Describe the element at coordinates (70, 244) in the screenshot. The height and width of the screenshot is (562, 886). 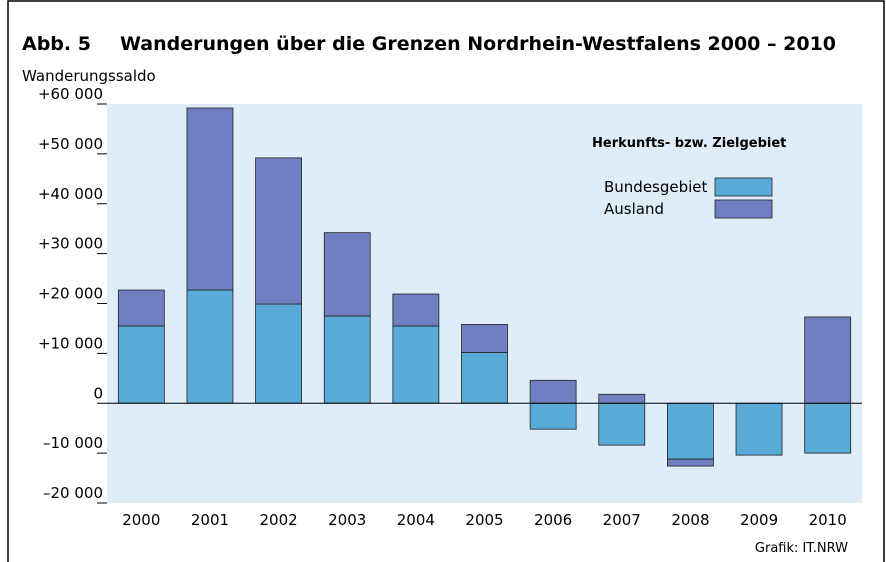
I see `y-tick-label: +30 000` at that location.